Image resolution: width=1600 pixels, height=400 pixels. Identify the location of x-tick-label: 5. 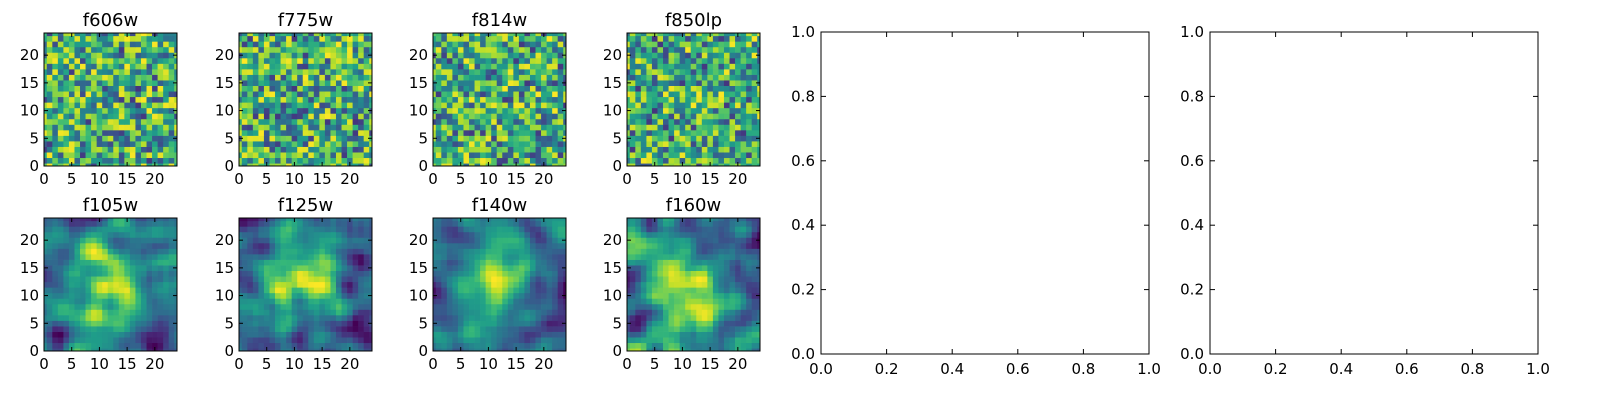
(72, 179).